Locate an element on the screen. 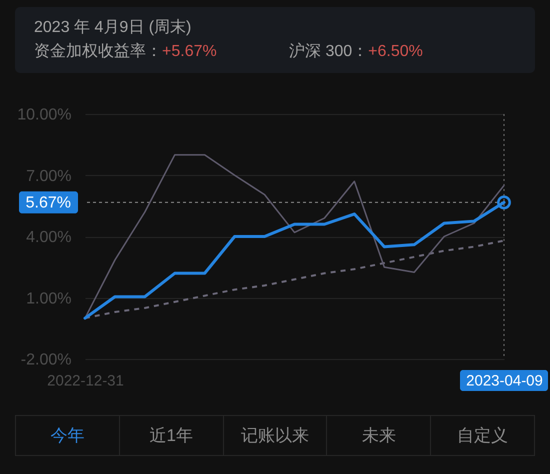 The width and height of the screenshot is (550, 474). tab-label: 未来 is located at coordinates (379, 436).